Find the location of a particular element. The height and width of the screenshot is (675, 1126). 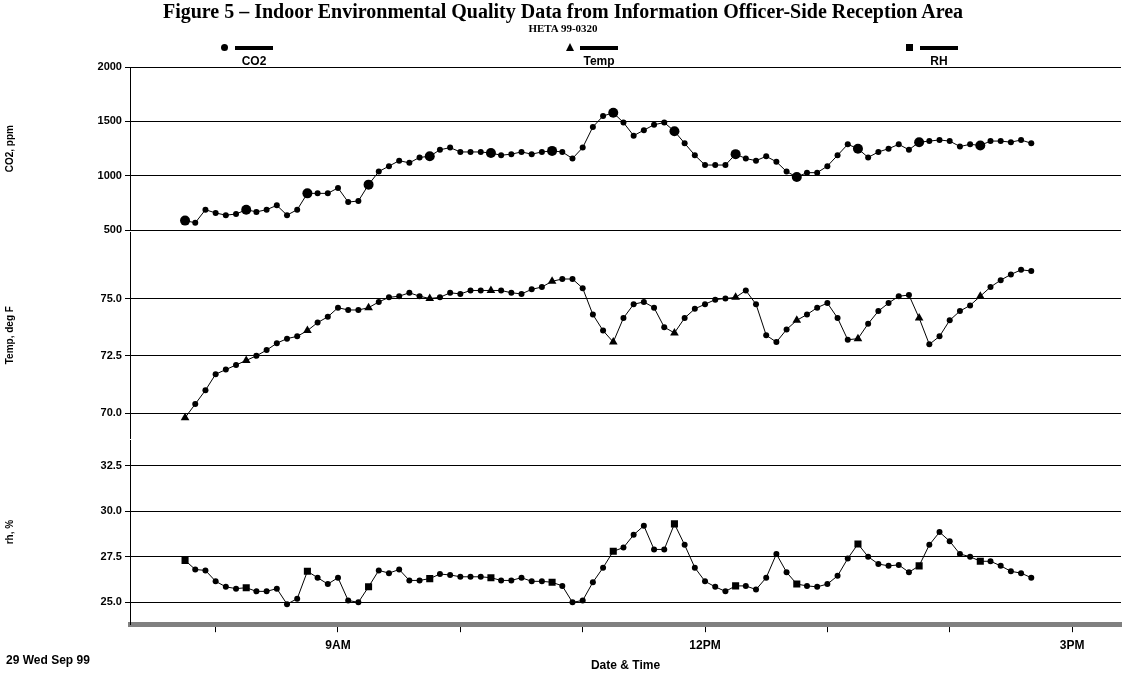

y-tick-label: 25.0 is located at coordinates (111, 601).